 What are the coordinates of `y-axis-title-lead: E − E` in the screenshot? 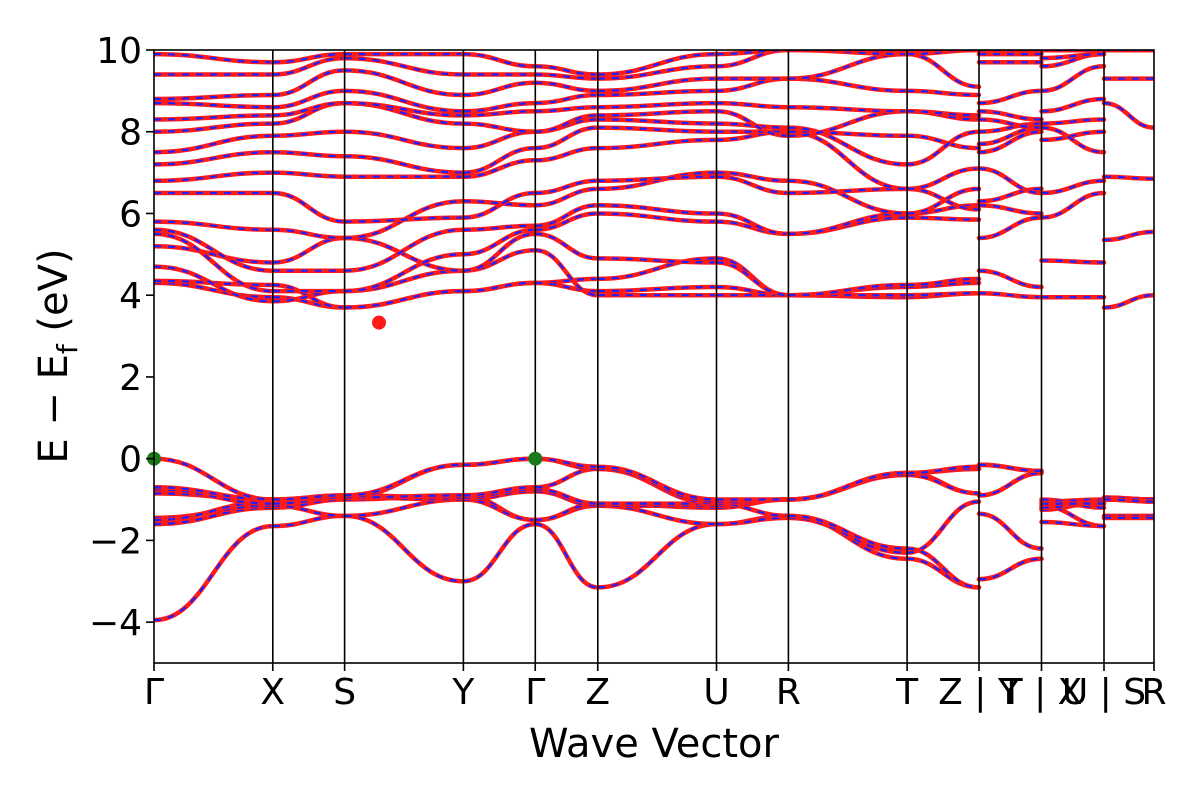 It's located at (54, 409).